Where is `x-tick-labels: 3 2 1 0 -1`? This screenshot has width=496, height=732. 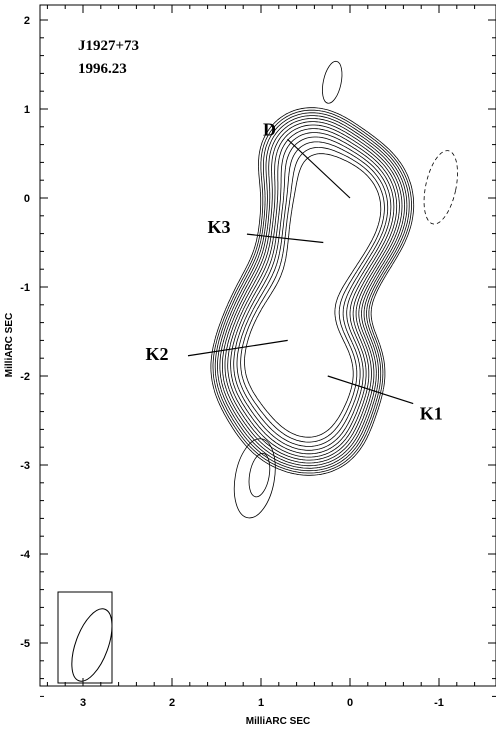
x-tick-labels: 3 2 1 0 -1 is located at coordinates (262, 703).